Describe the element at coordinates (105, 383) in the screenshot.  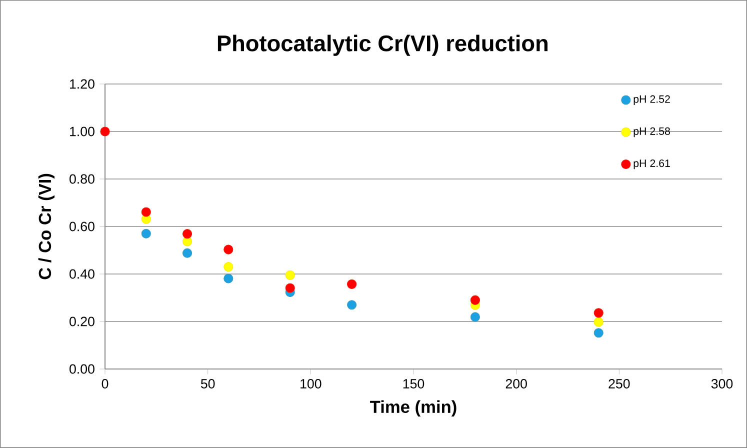
I see `x-tick-label: 0` at that location.